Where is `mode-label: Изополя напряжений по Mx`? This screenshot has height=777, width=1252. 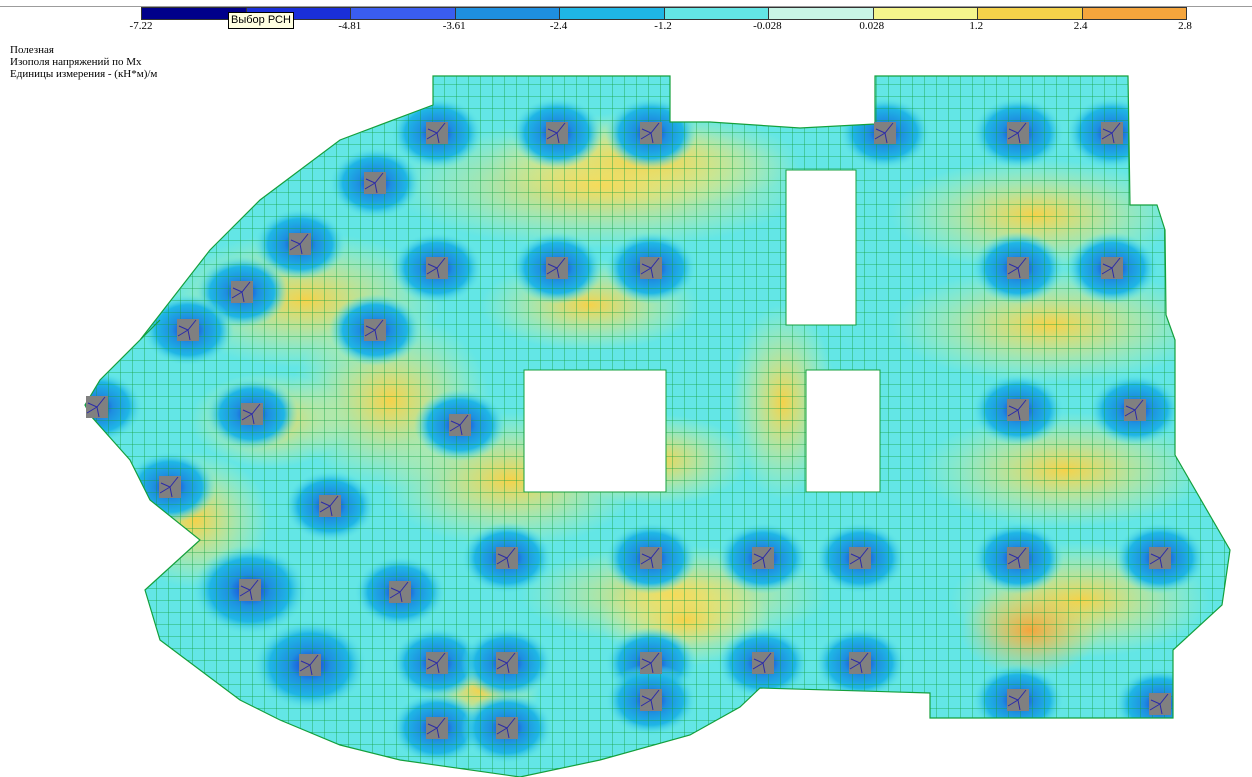 mode-label: Изополя напряжений по Mx is located at coordinates (76, 62).